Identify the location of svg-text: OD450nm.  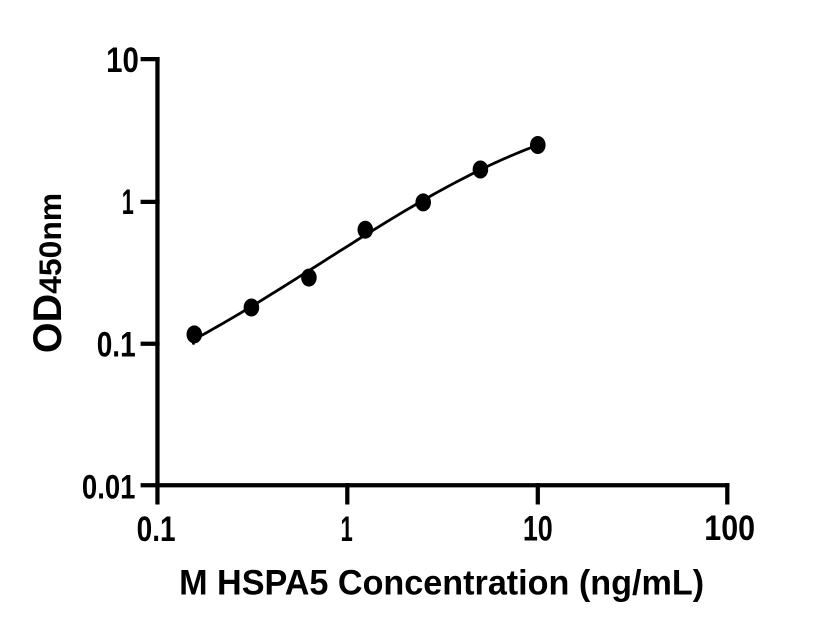
(48, 273).